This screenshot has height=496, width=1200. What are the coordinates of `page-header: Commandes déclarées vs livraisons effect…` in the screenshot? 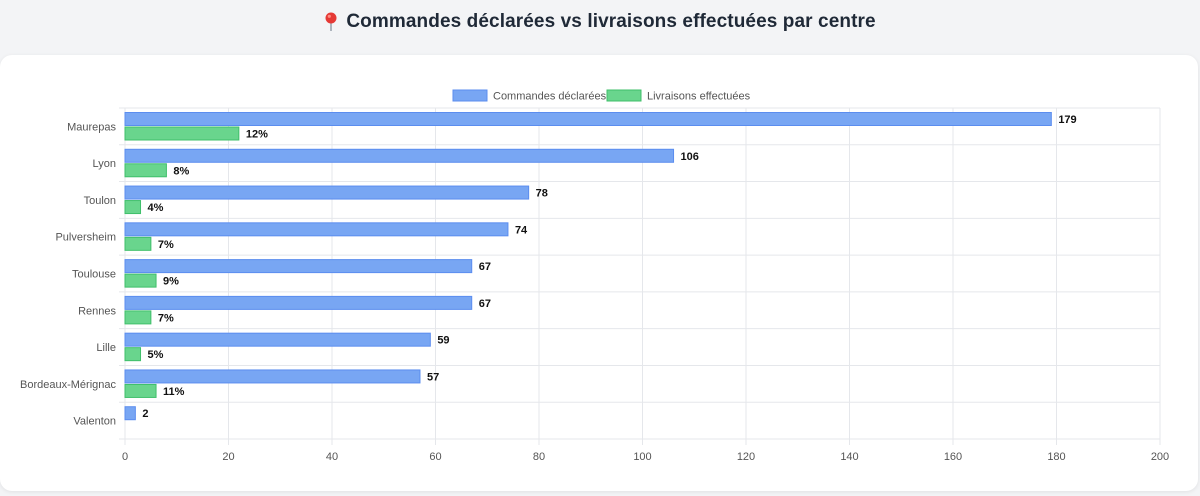 It's located at (600, 22).